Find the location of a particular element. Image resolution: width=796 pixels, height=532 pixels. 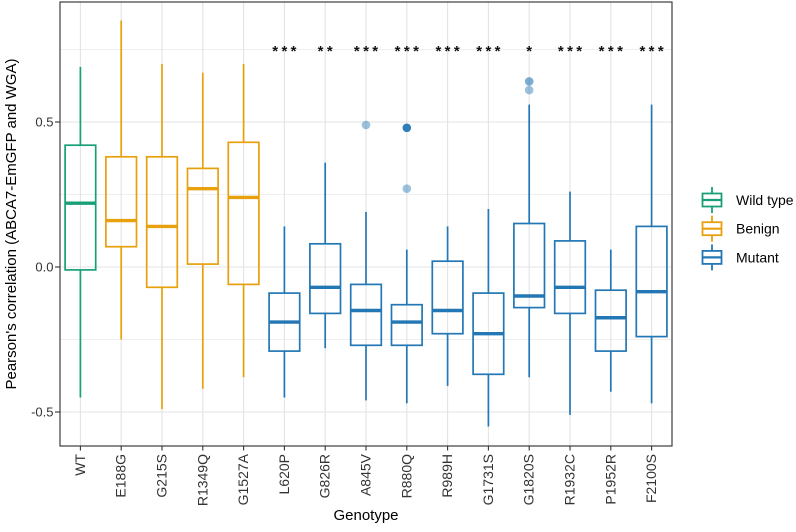

significance-stars: * * * * * * * * * * * * * * * * * * * * * * * * * * * is located at coordinates (468, 51).